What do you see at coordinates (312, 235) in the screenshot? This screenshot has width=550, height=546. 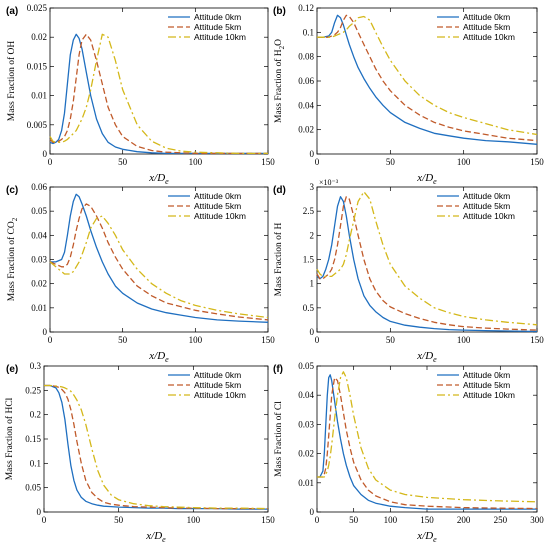 I see `y-tick-label: 2` at bounding box center [312, 235].